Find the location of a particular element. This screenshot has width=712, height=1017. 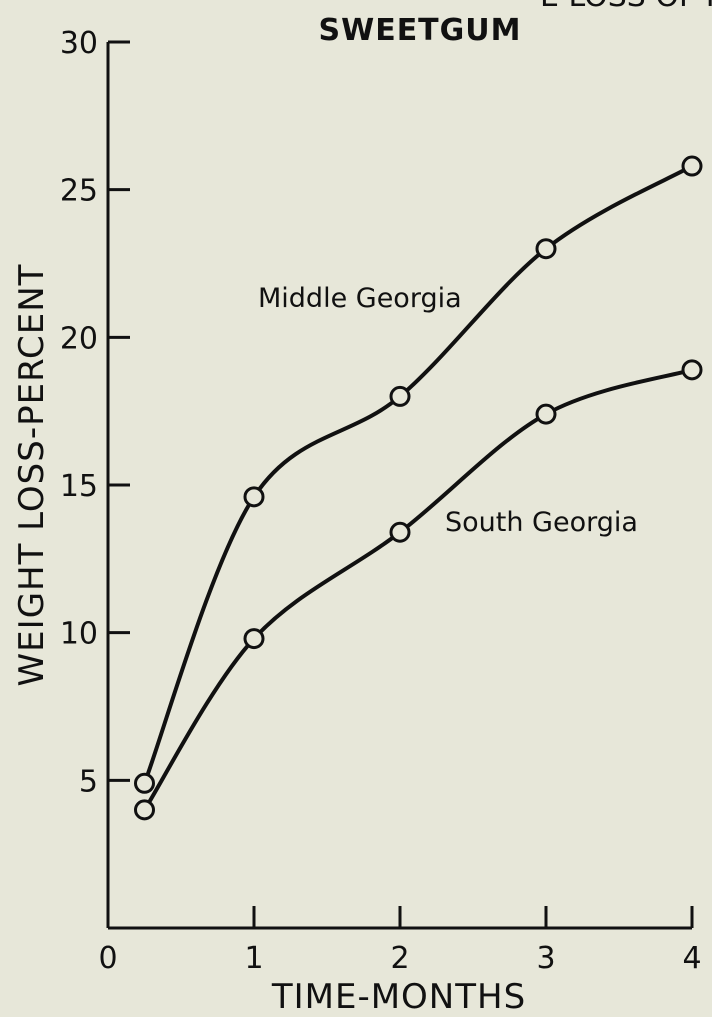

series-label-south-georgia: South Georgia is located at coordinates (541, 522).